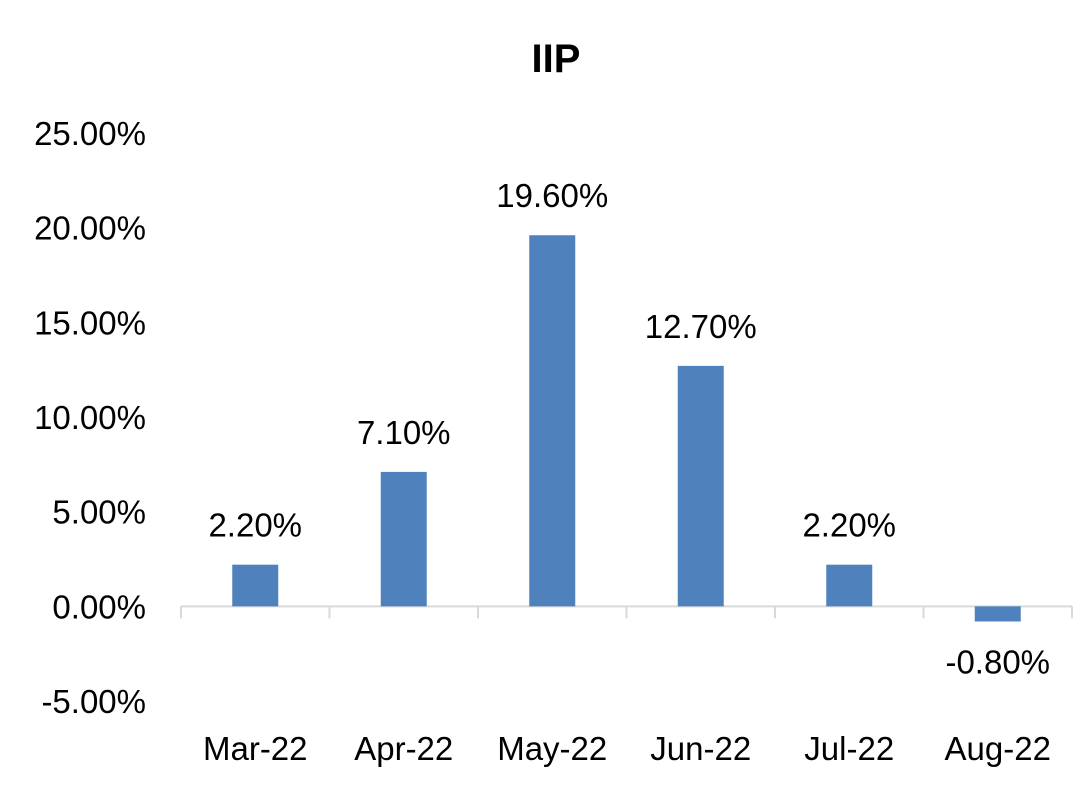  I want to click on x-tick-label: Jun-22, so click(700, 748).